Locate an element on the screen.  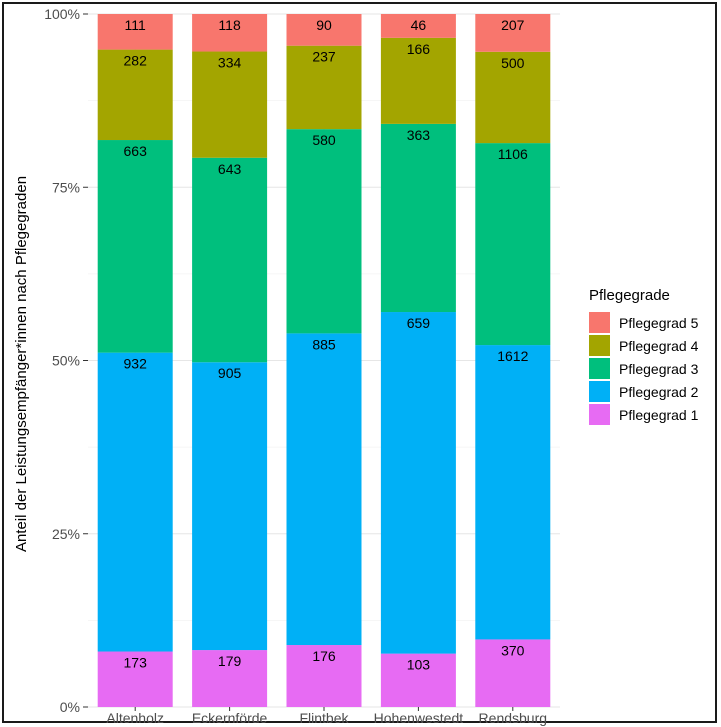
data-label: 580 is located at coordinates (324, 140).